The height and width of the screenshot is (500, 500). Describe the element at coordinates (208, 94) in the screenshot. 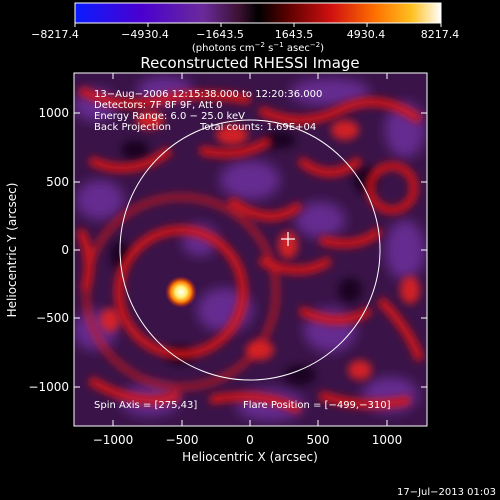

I see `annotation-time-range: 13−Aug−2006 12:15:38.000 to 12:20:36.000` at that location.